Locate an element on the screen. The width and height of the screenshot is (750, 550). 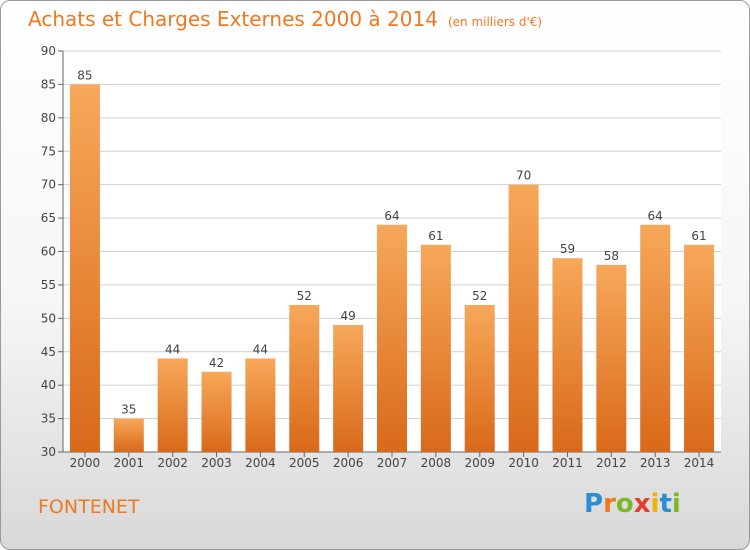
y-tick-label: 45 is located at coordinates (48, 352).